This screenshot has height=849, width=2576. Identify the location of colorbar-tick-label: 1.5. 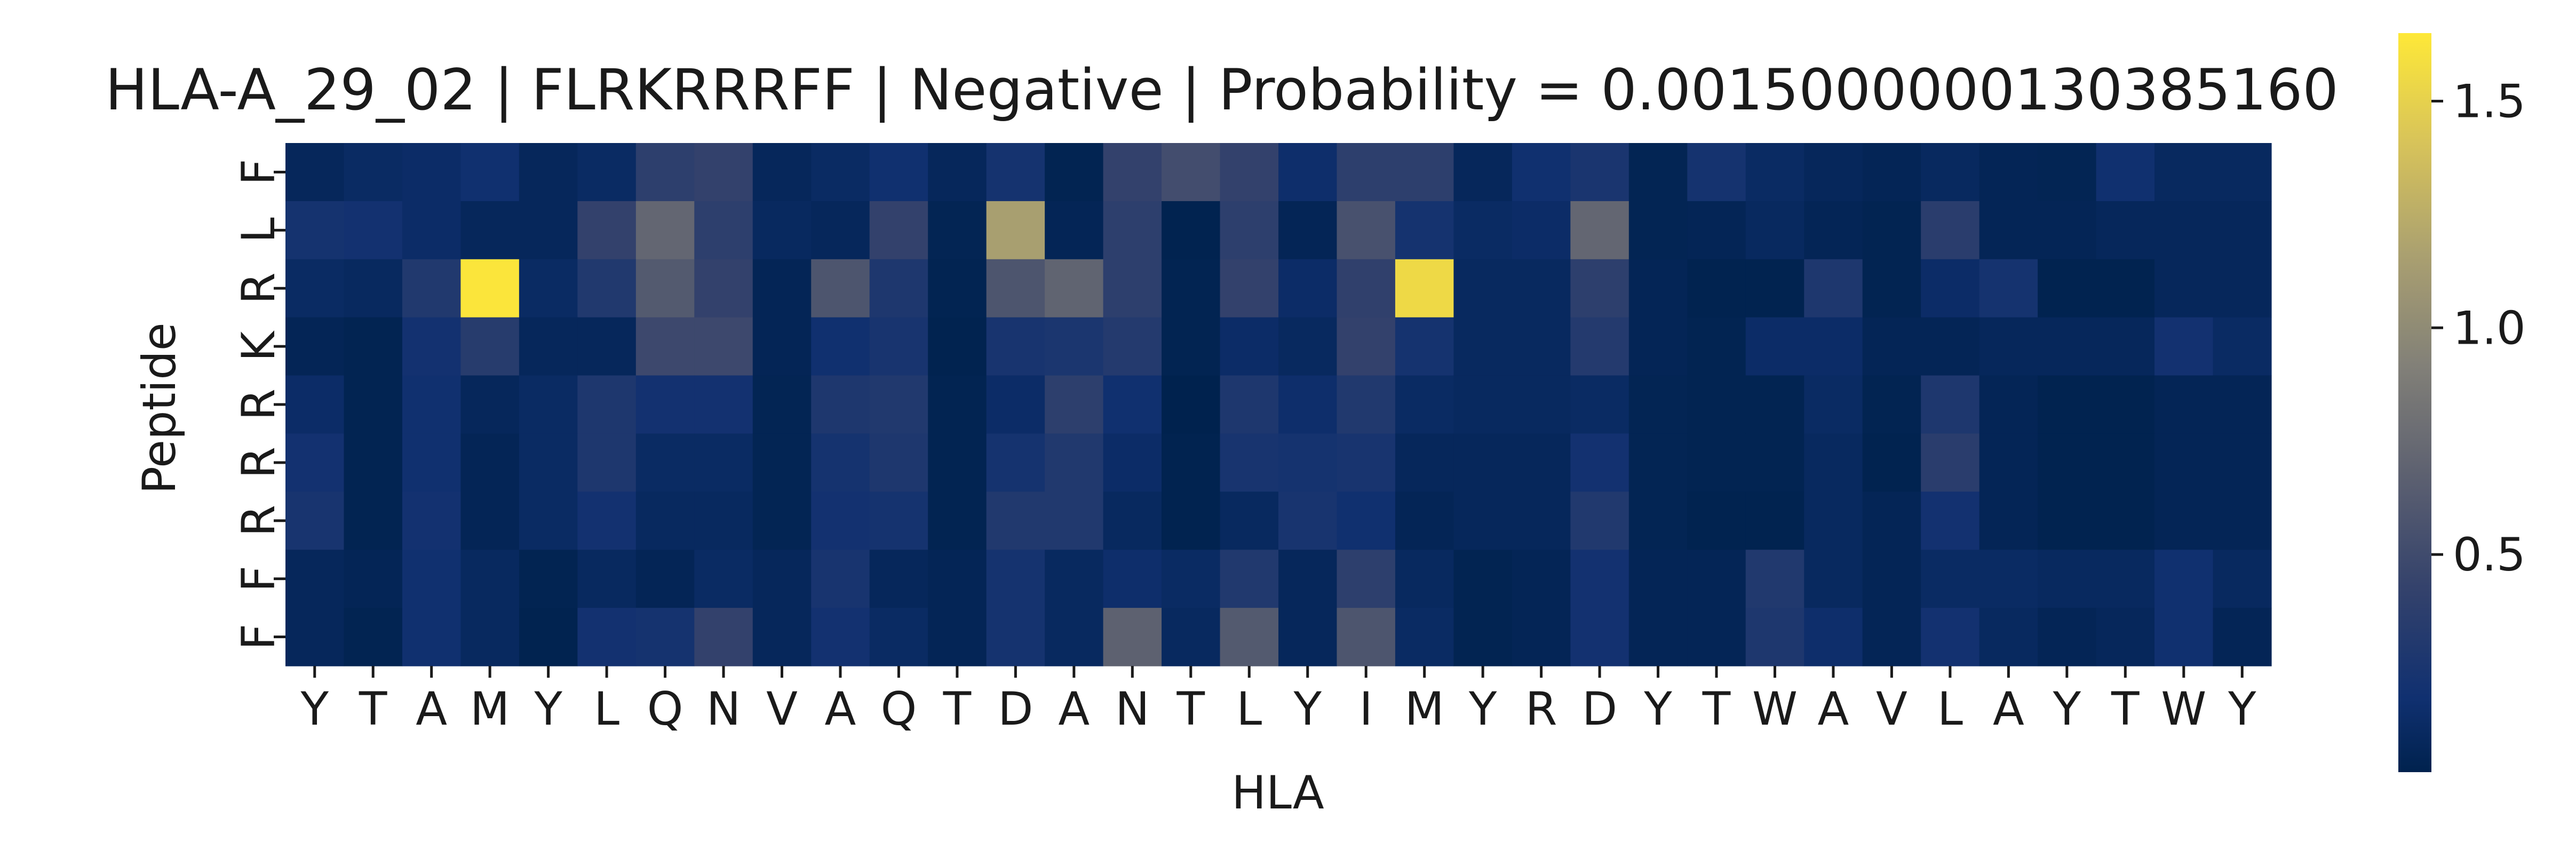
(2489, 101).